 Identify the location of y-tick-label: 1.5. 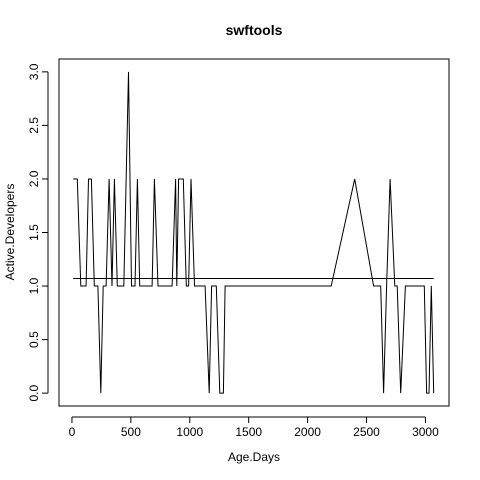
(34, 232).